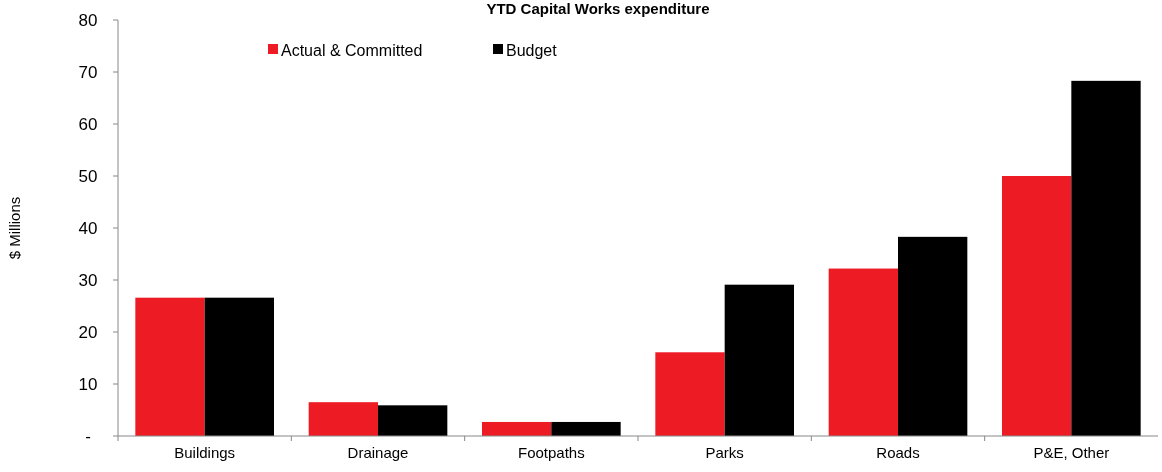  I want to click on chart-title: YTD Capital Works expenditure, so click(598, 8).